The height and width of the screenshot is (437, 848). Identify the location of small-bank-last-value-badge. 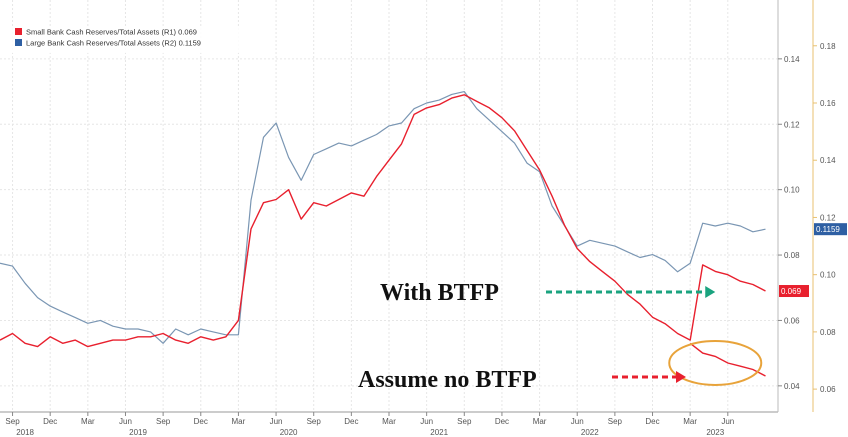
(794, 291).